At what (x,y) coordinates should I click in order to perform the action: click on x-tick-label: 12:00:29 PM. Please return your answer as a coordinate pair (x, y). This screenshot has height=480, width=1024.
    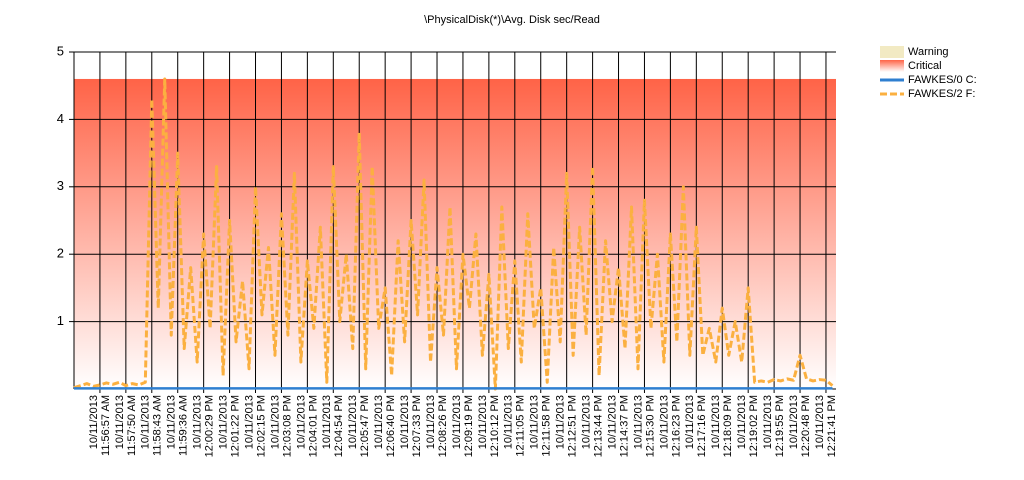
    Looking at the image, I should click on (210, 426).